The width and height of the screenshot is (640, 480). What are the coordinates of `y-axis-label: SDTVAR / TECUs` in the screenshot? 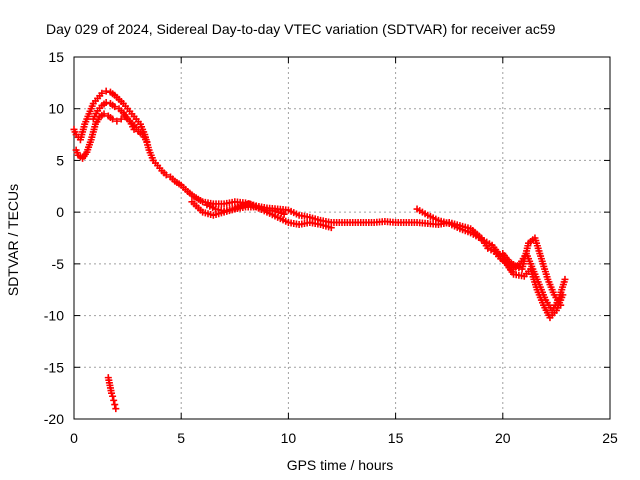 It's located at (13, 240).